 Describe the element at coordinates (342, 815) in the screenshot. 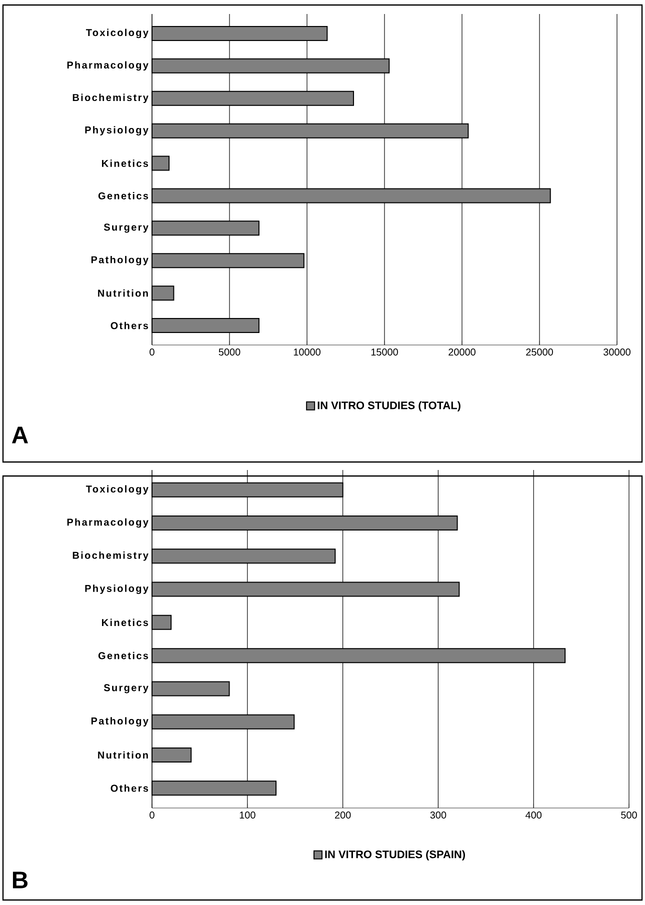

I see `x-tick-label: 200` at that location.